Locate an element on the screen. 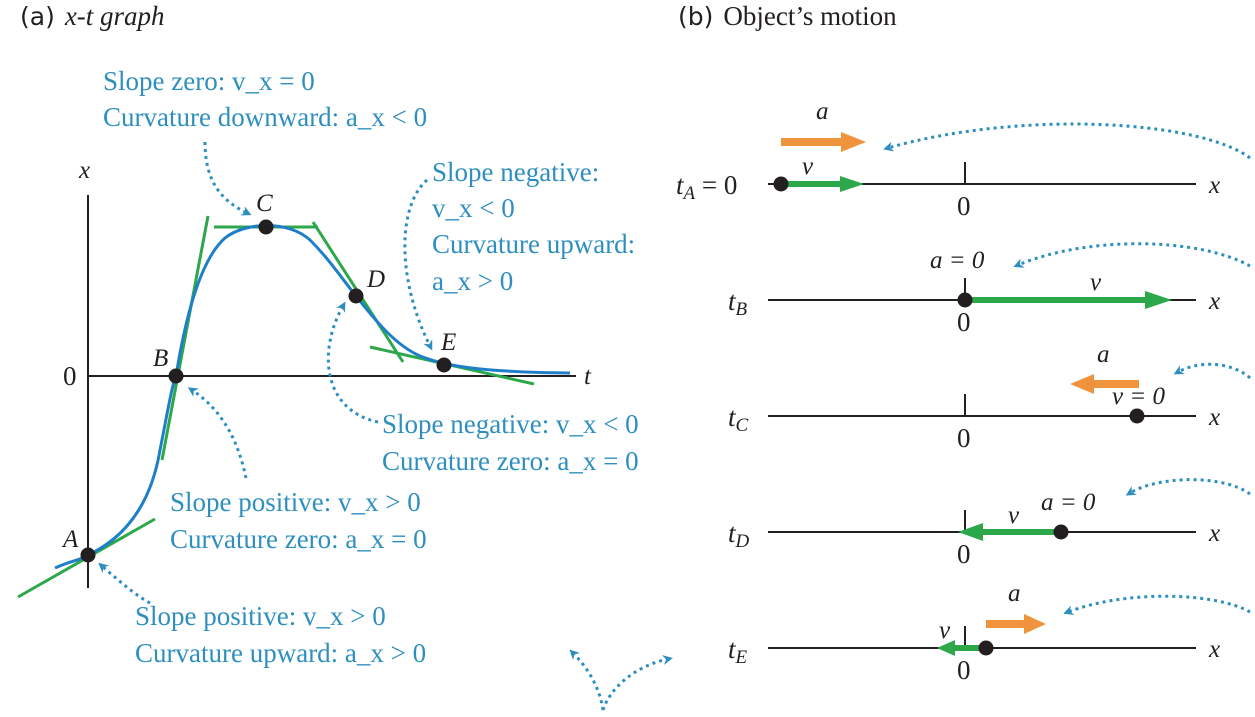 The image size is (1255, 717). row-b-velocity-arrow is located at coordinates (1068, 300).